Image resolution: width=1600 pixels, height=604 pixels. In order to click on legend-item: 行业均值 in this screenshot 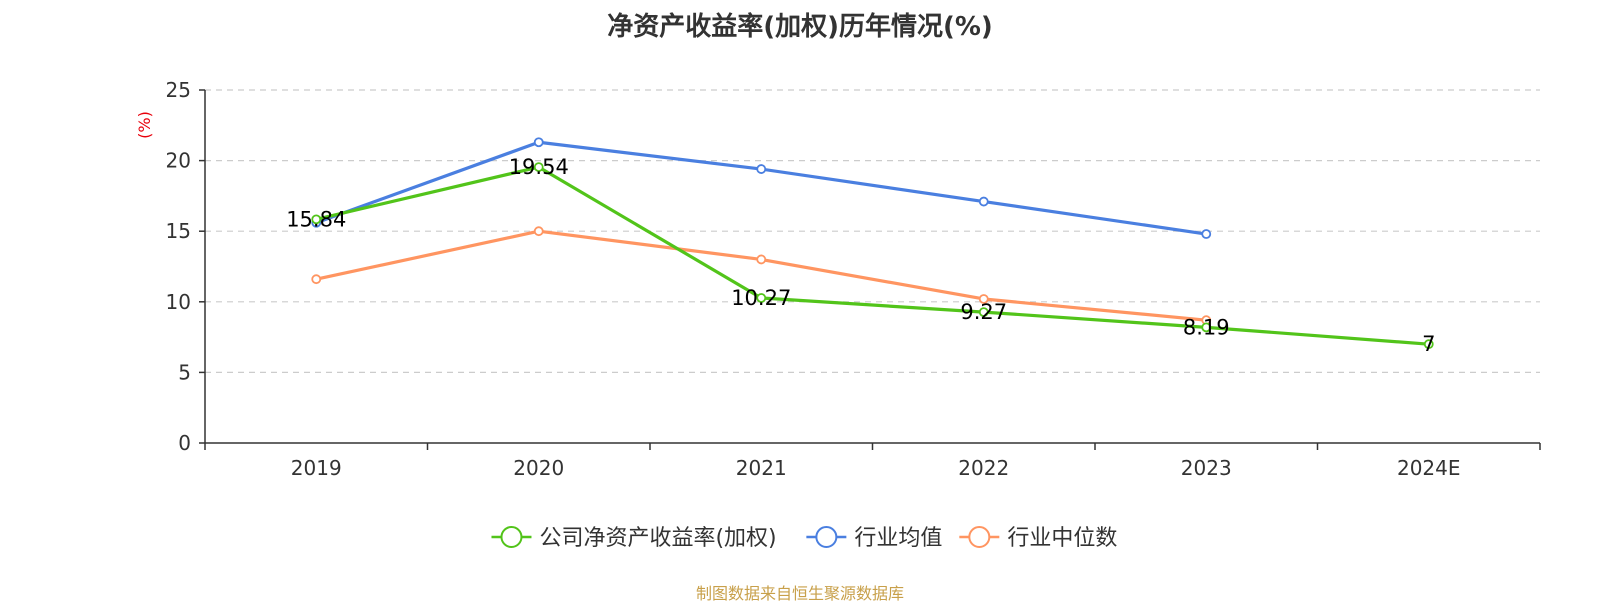, I will do `click(874, 538)`.